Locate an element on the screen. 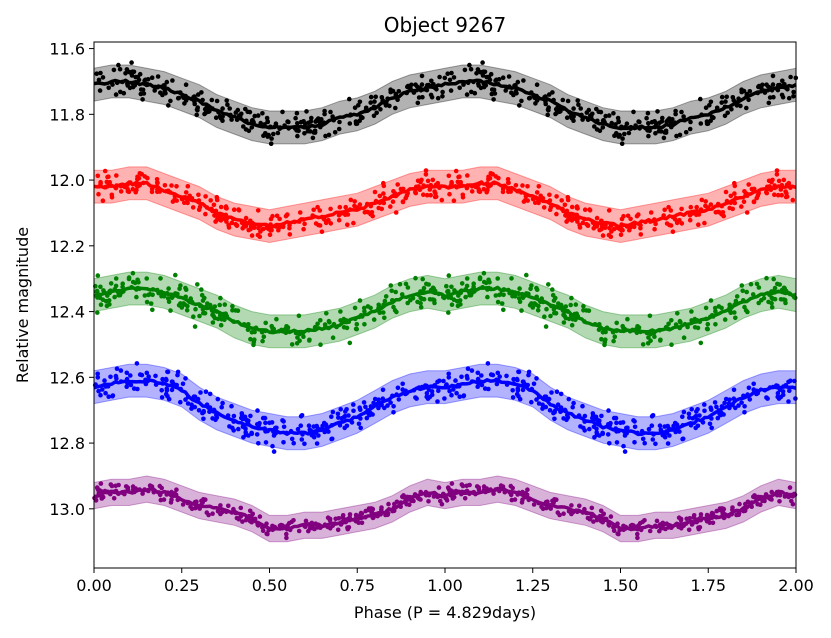 This screenshot has height=638, width=831. x-tick-label: 0.75 is located at coordinates (357, 585).